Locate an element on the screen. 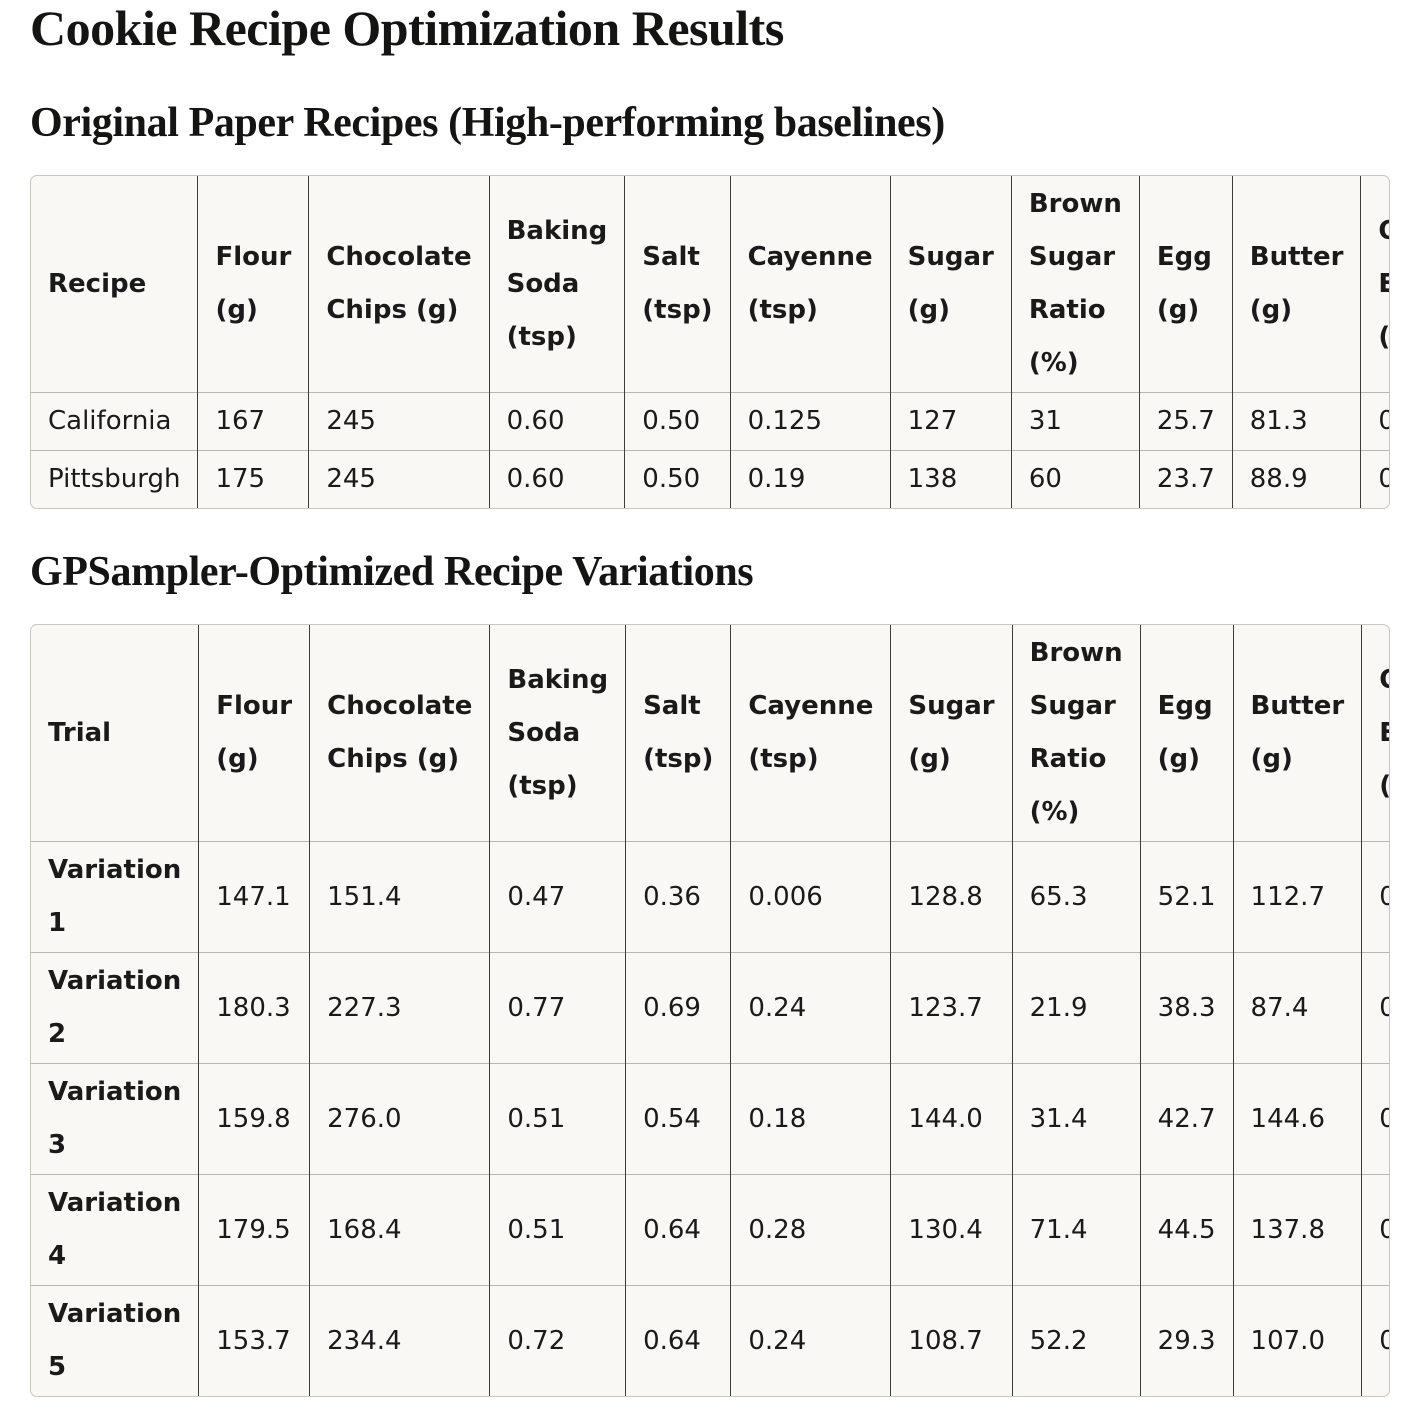  cell: 0.125 is located at coordinates (810, 421).